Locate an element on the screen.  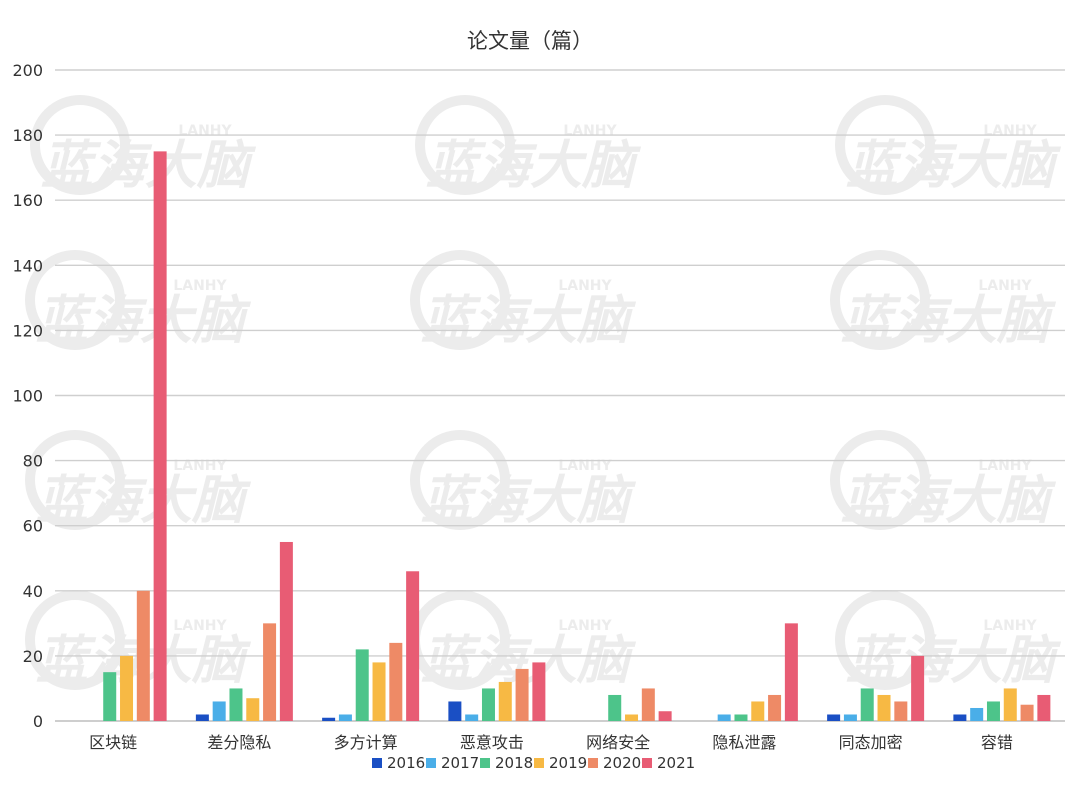
x-tick-label: 隐私泄露 is located at coordinates (744, 742).